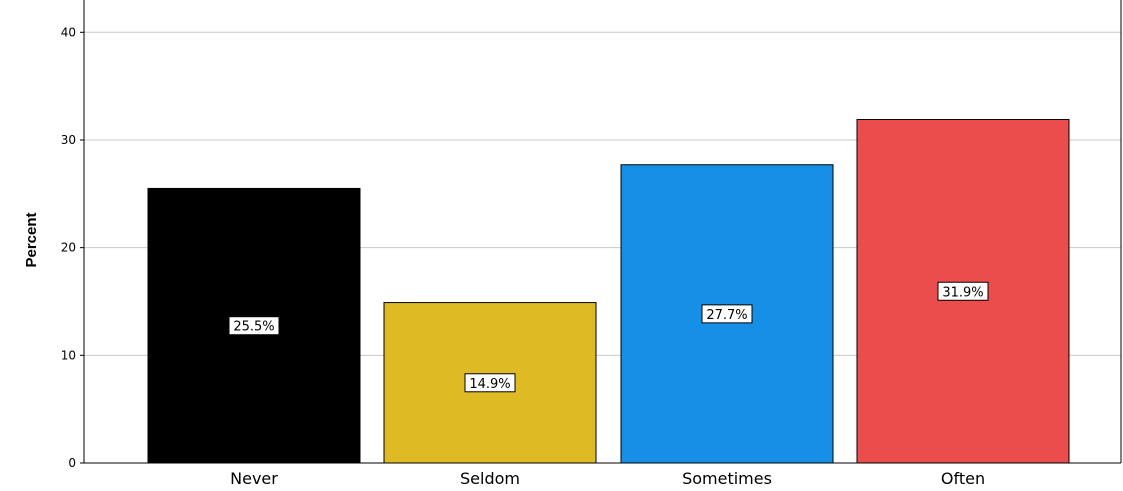 The width and height of the screenshot is (1123, 491). I want to click on data-label-never: 25.5%, so click(254, 326).